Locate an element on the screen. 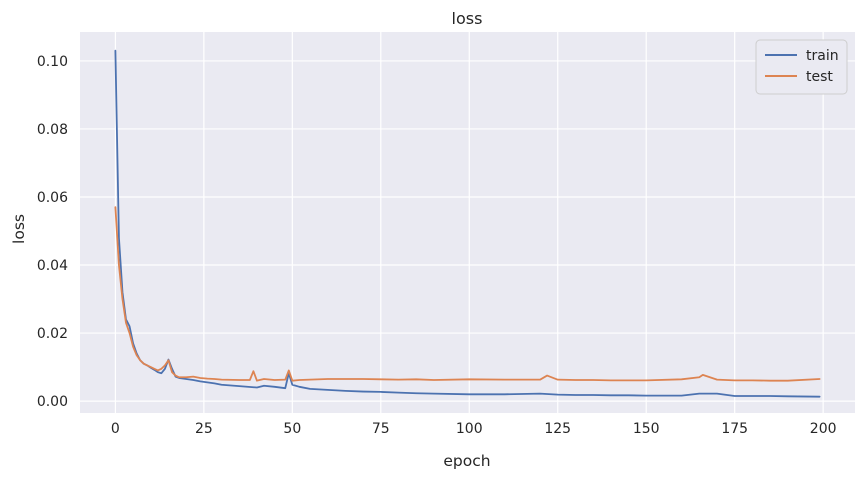  x-tick-label: 25 is located at coordinates (204, 429).